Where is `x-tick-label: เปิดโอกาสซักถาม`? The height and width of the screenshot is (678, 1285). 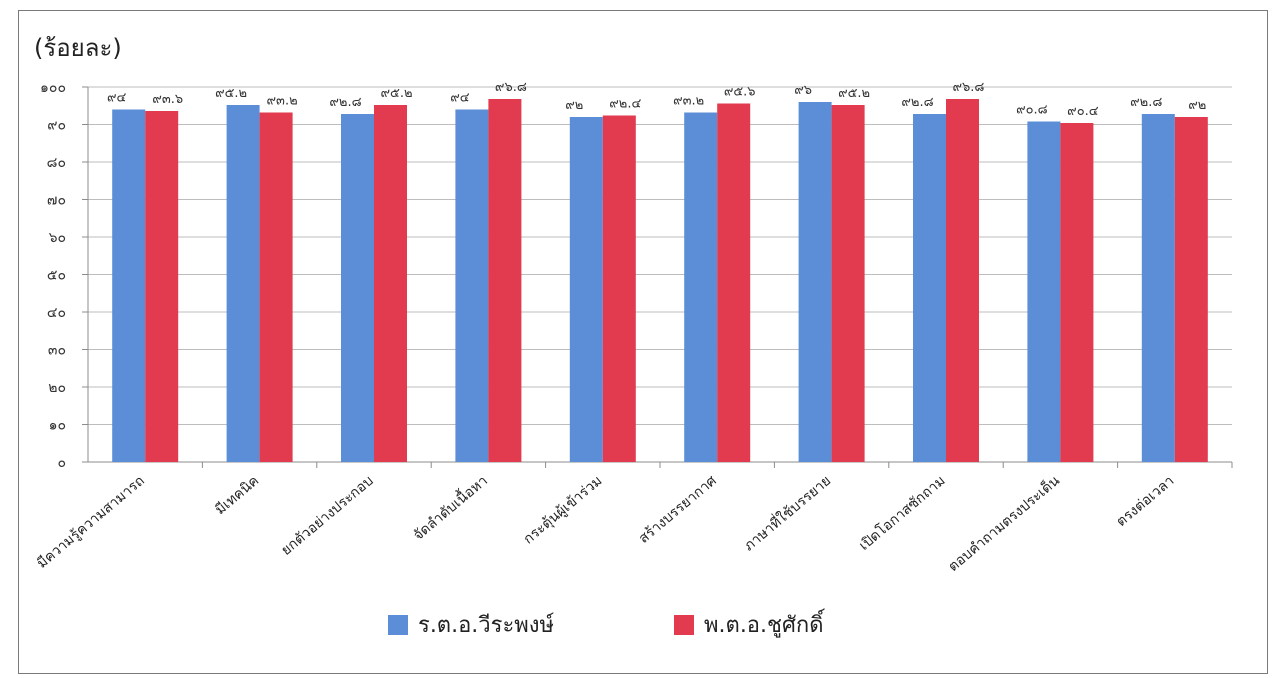 x-tick-label: เปิดโอกาสซักถาม is located at coordinates (902, 513).